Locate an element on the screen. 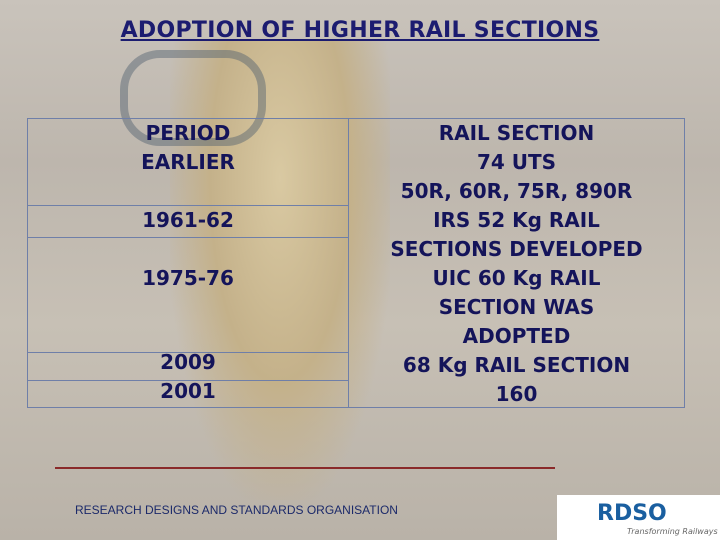  period-cell: 2001 is located at coordinates (188, 391).